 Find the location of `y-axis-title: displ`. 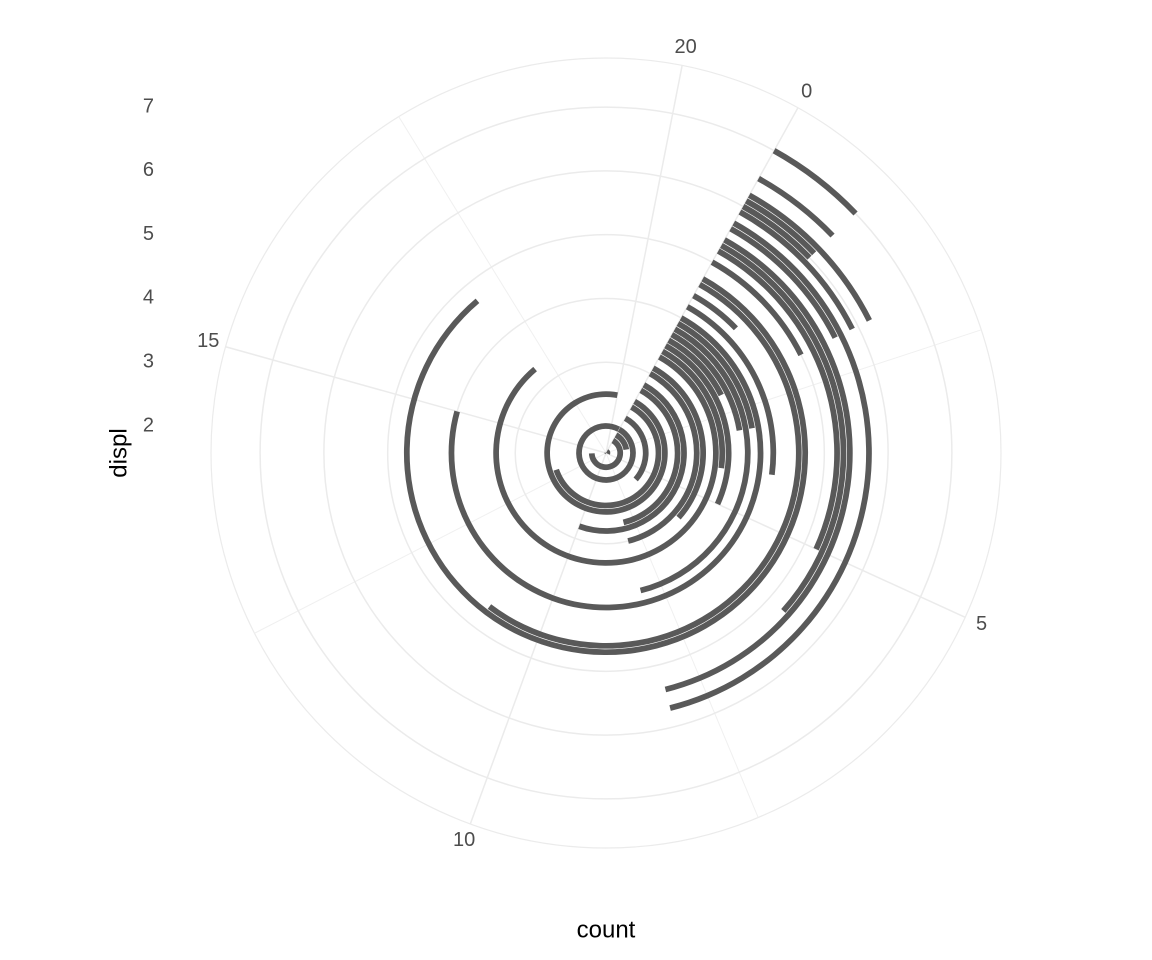

y-axis-title: displ is located at coordinates (118, 452).